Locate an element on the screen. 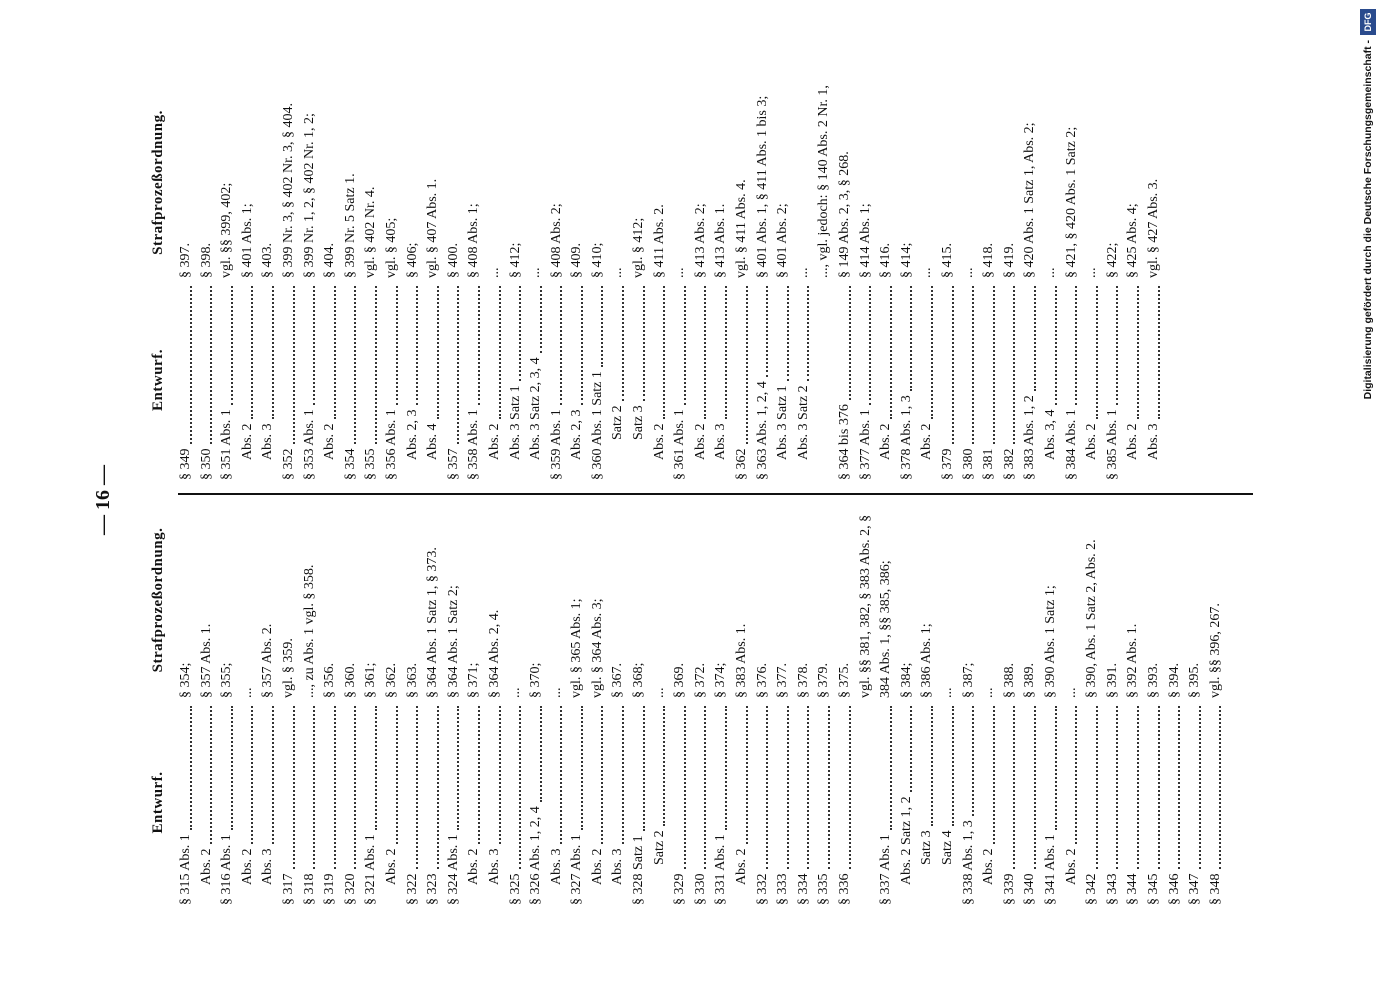  entwurf-text: § 327 Abs. 1 is located at coordinates (577, 869).